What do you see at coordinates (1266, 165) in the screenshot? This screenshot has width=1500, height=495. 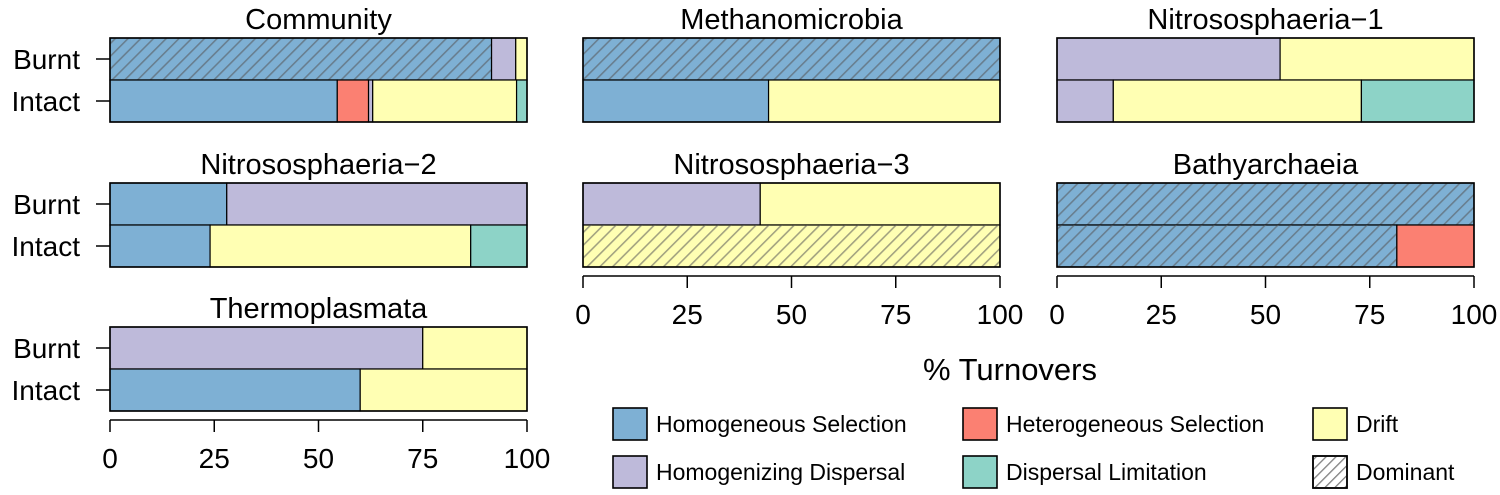 I see `panel-title: Bathyarchaeia` at bounding box center [1266, 165].